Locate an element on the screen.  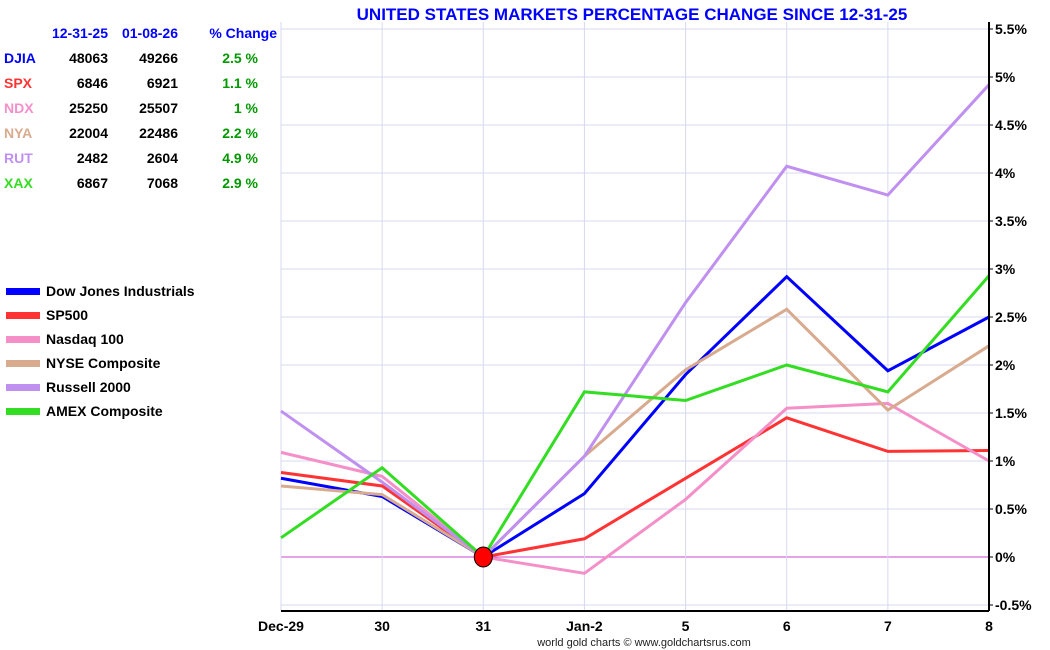
row-percent-change: 2.5 % is located at coordinates (240, 58).